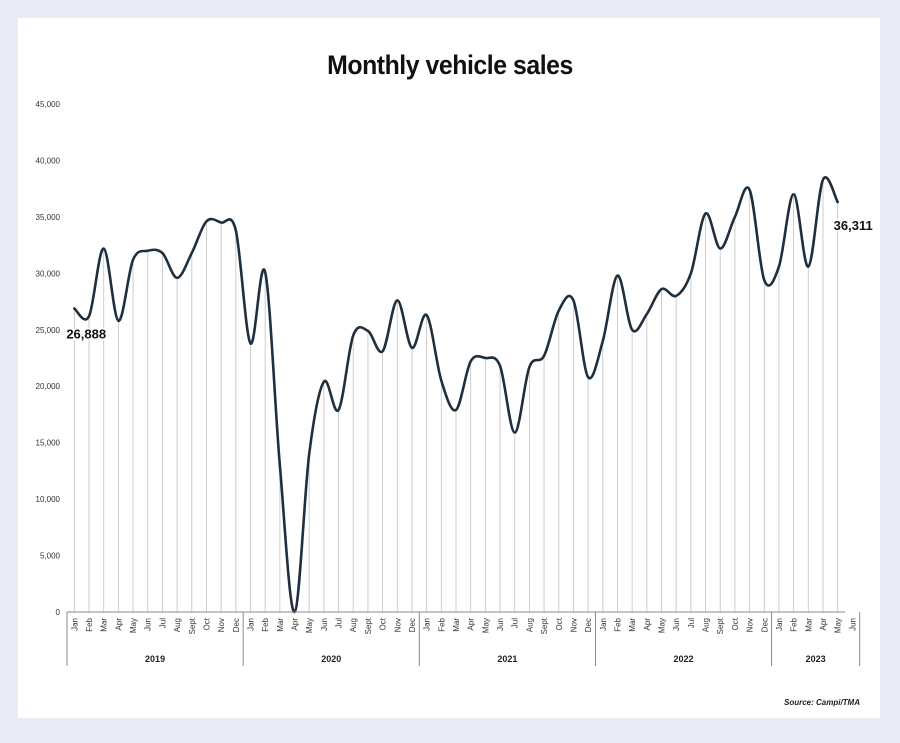 This screenshot has width=900, height=743. What do you see at coordinates (816, 659) in the screenshot?
I see `year-label: 2023` at bounding box center [816, 659].